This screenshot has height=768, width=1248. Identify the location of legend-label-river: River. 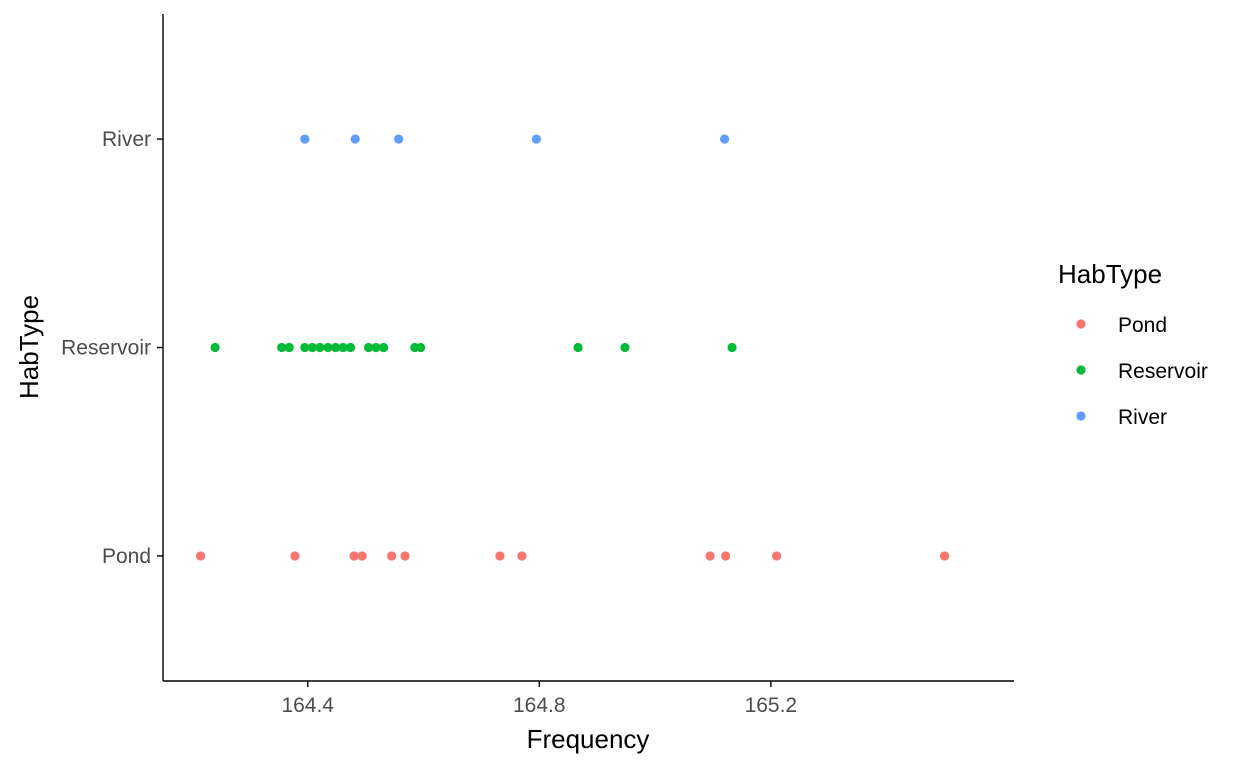
(1142, 417).